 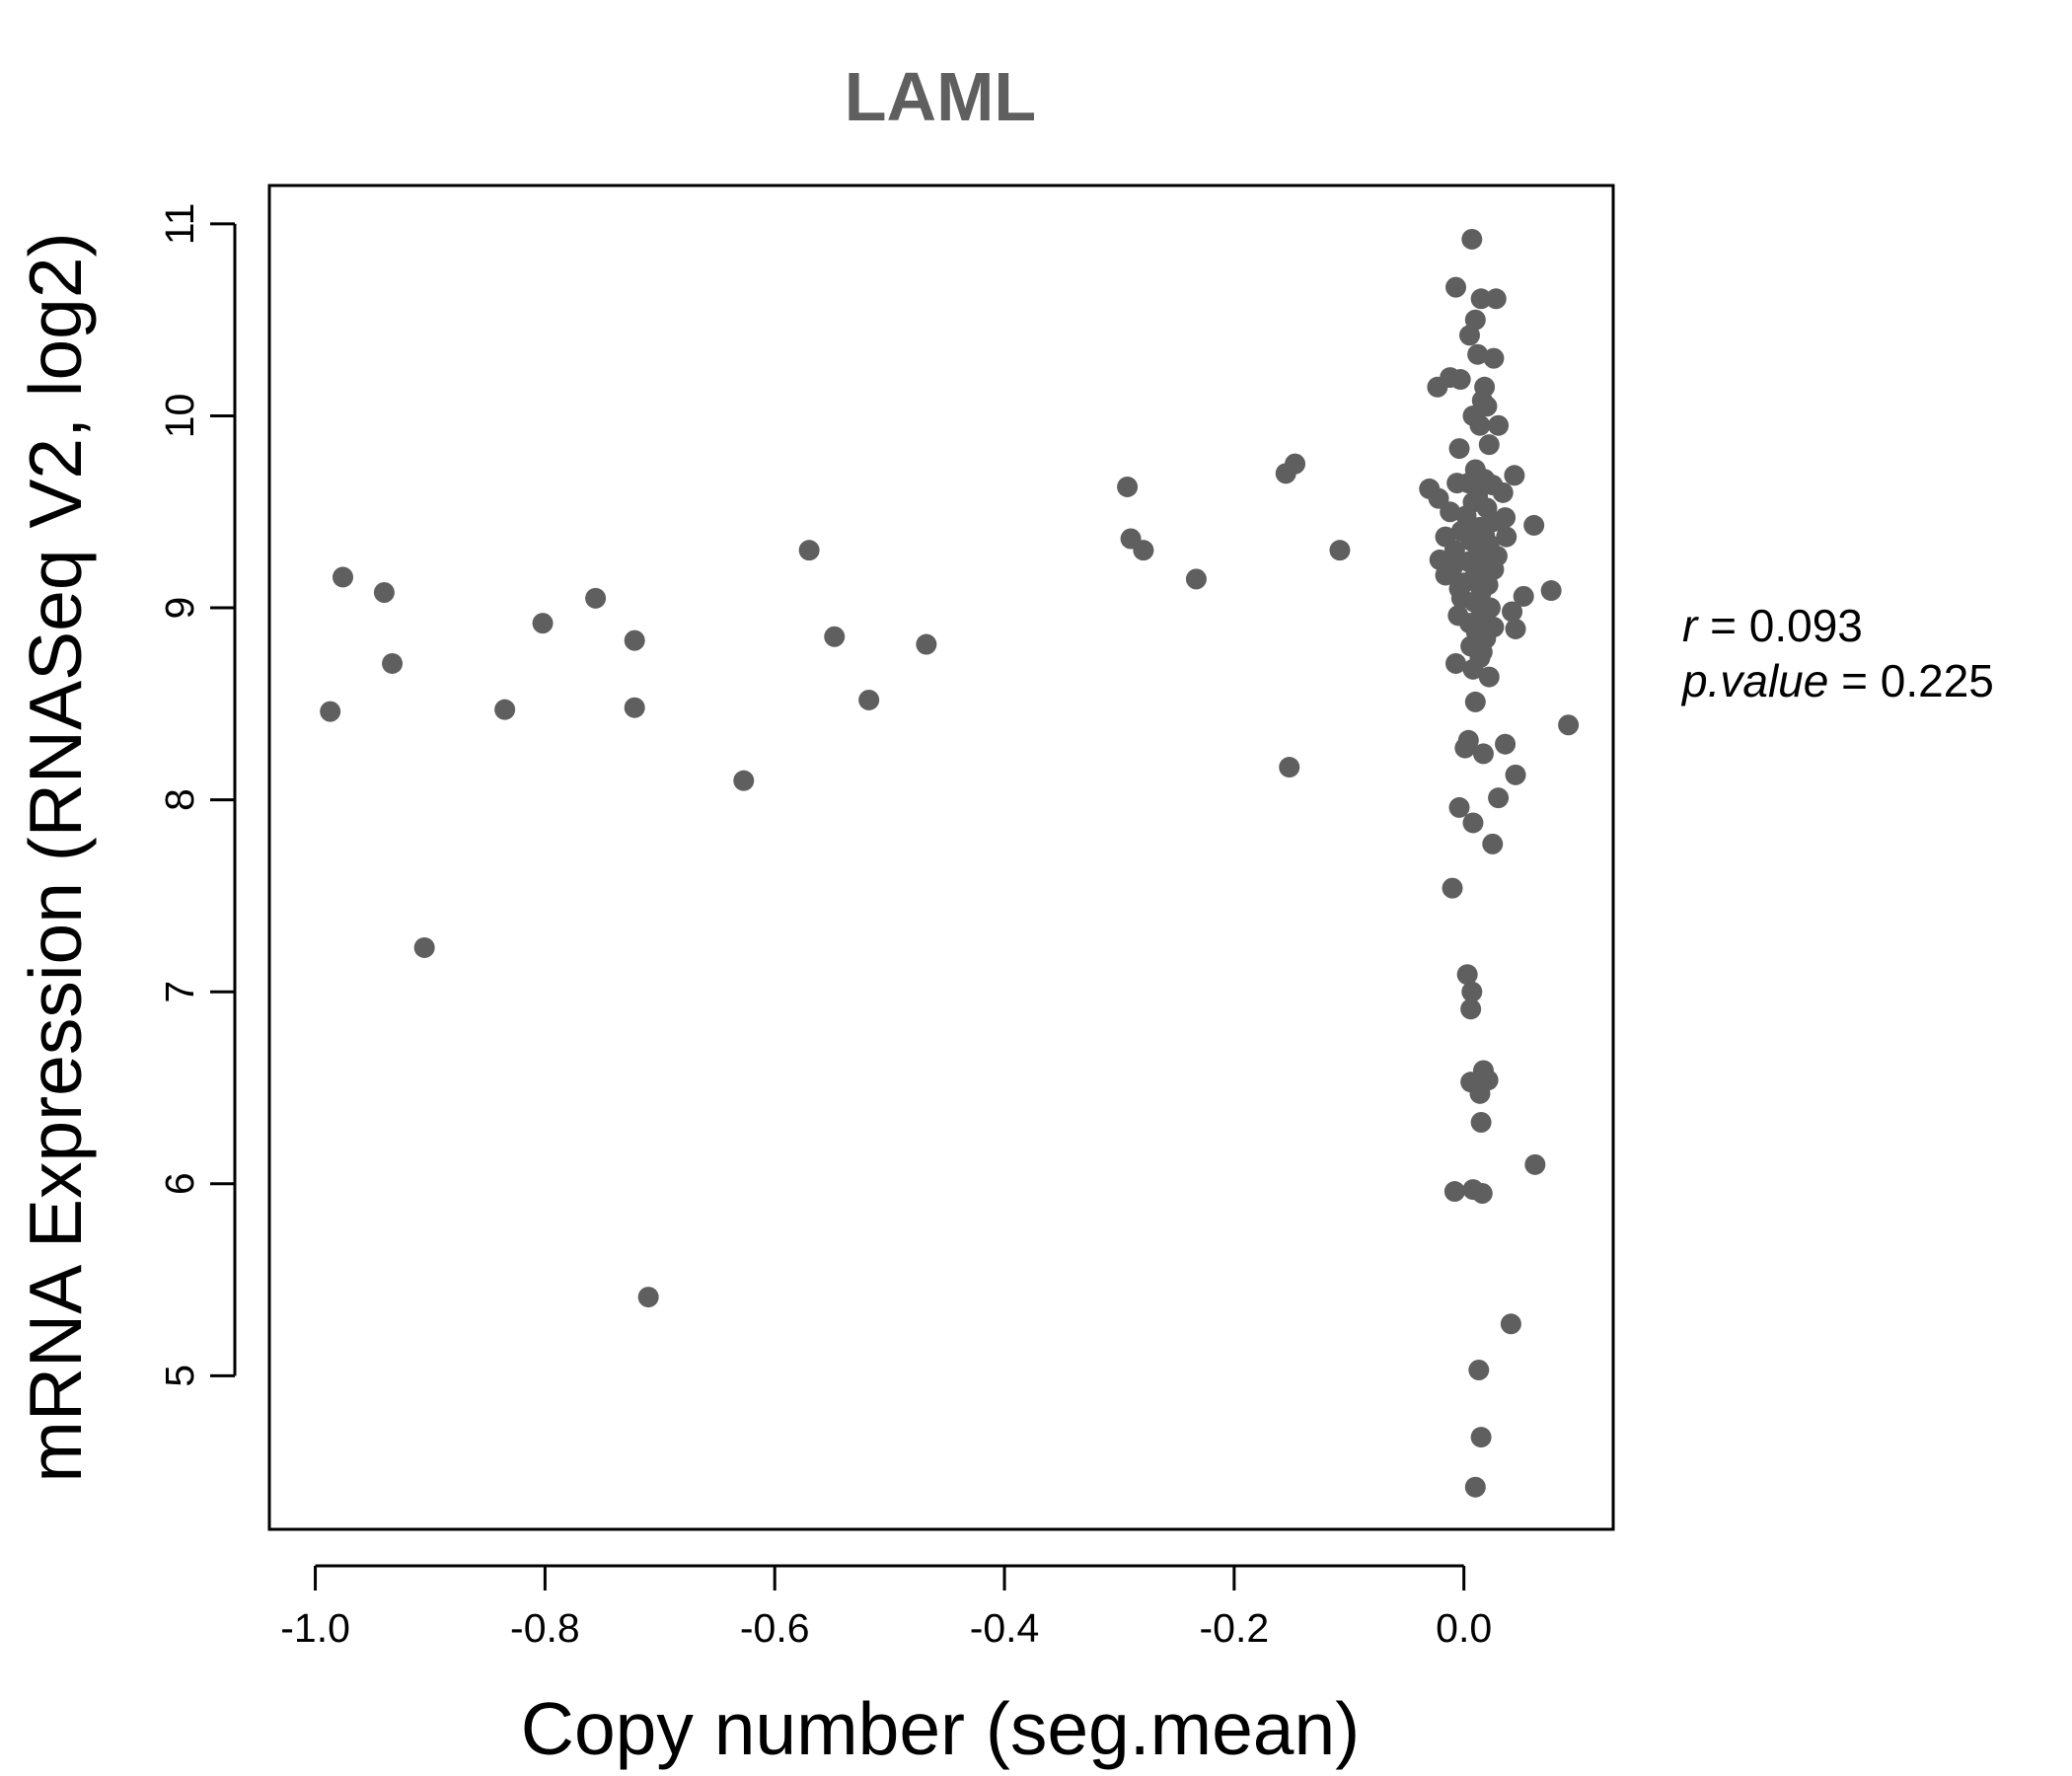 What do you see at coordinates (179, 225) in the screenshot?
I see `y-tick-label: 11` at bounding box center [179, 225].